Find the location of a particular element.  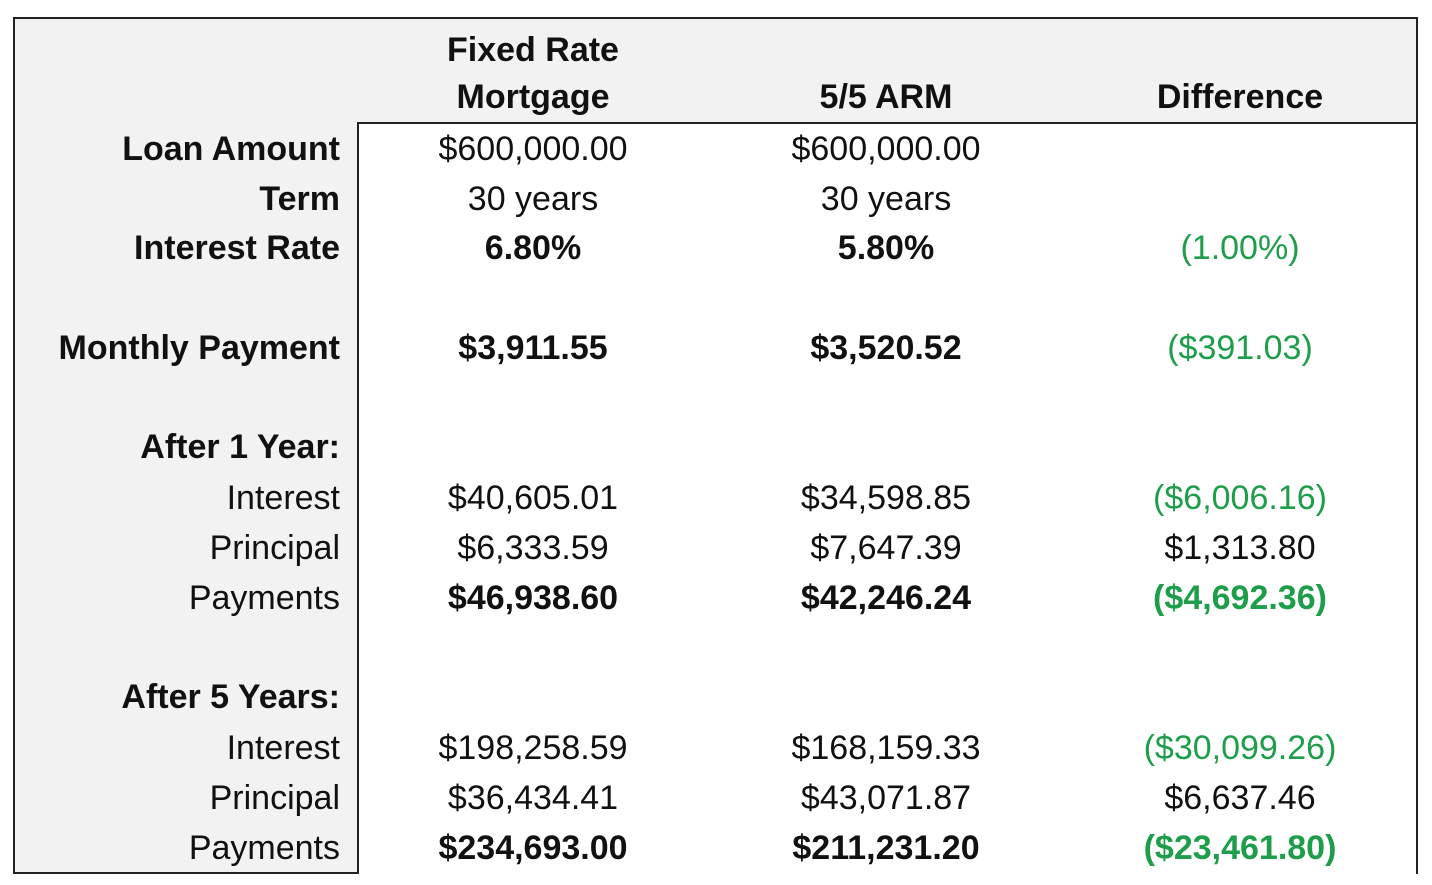

column-header: 5/5 ARM is located at coordinates (886, 97).